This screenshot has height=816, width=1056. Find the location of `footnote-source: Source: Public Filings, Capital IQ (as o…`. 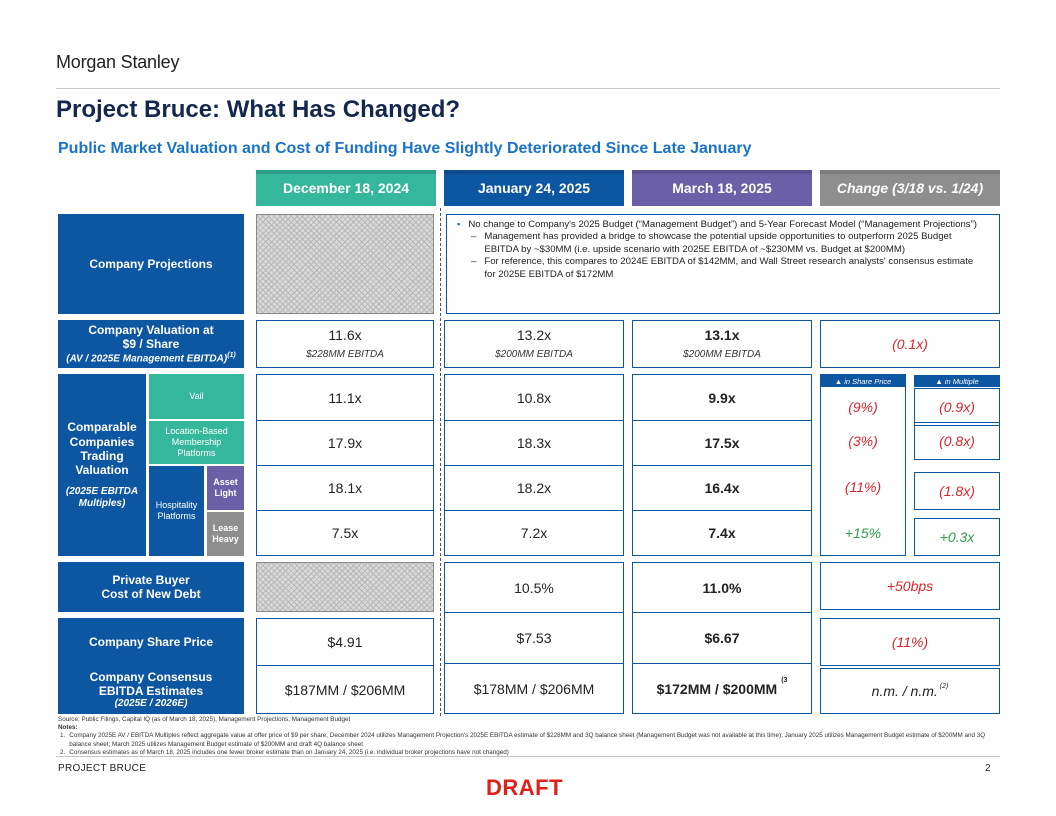

footnote-source: Source: Public Filings, Capital IQ (as o… is located at coordinates (204, 719).